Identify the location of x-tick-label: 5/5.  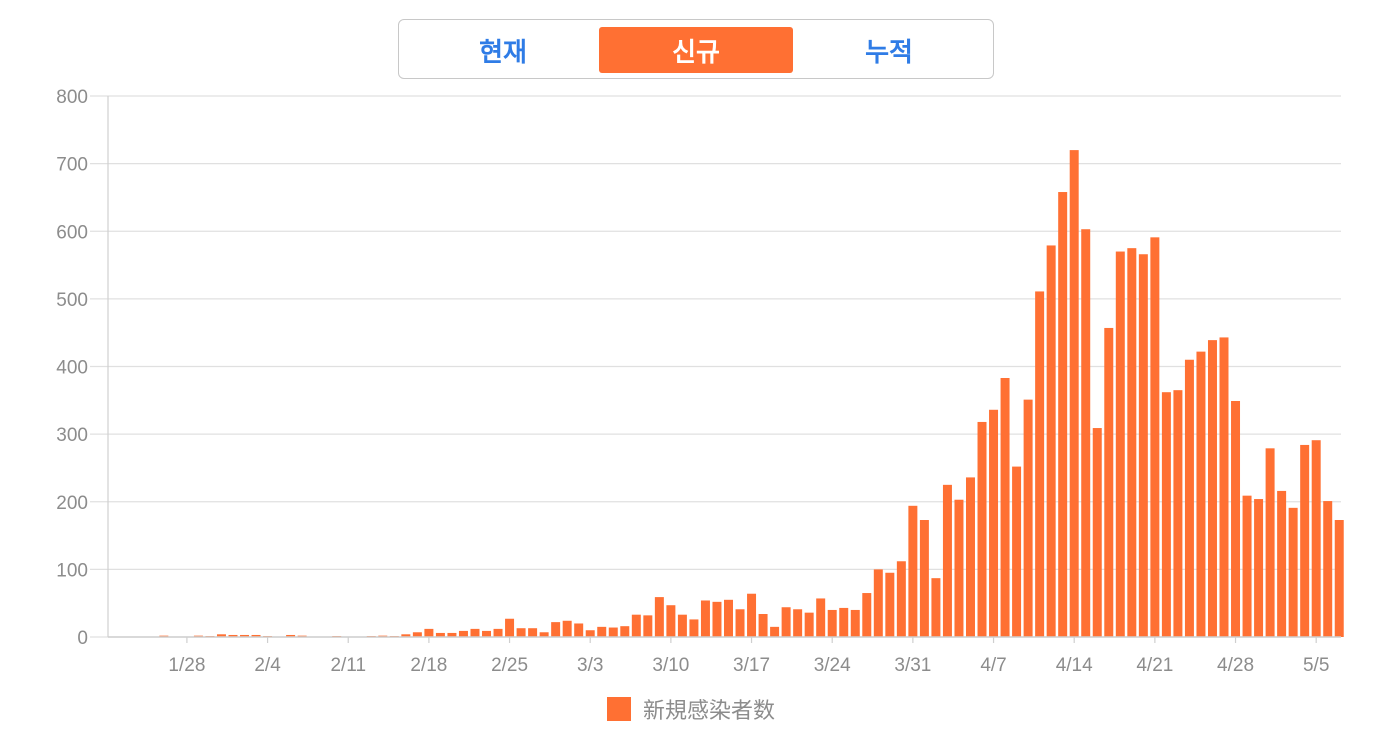
(1316, 665).